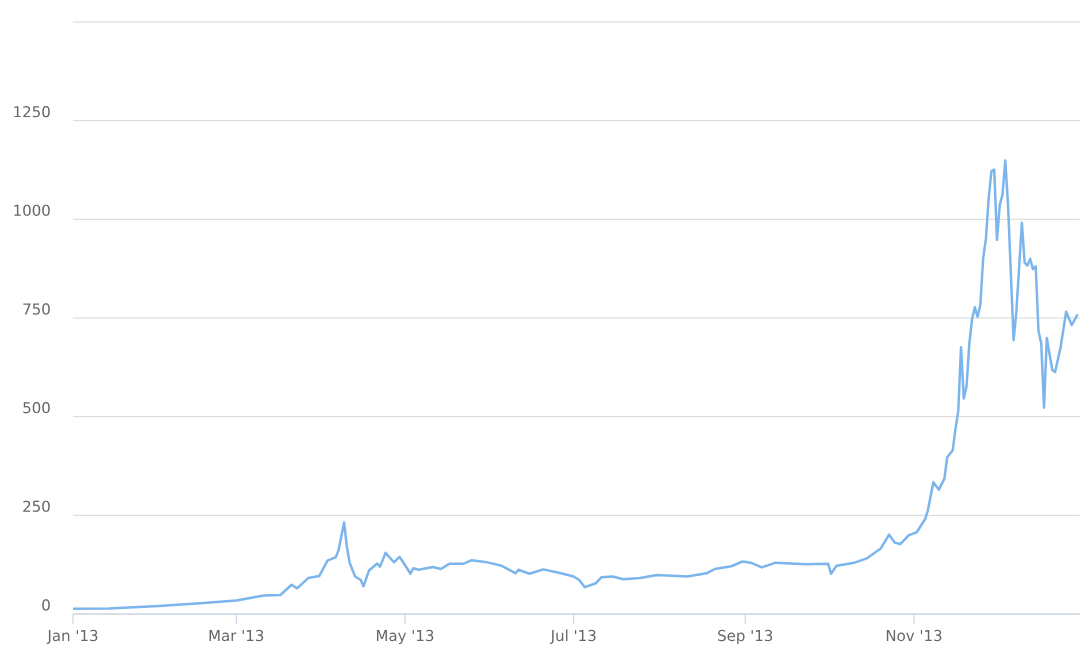 This screenshot has width=1080, height=655. I want to click on y-tick-label: 0, so click(46, 605).